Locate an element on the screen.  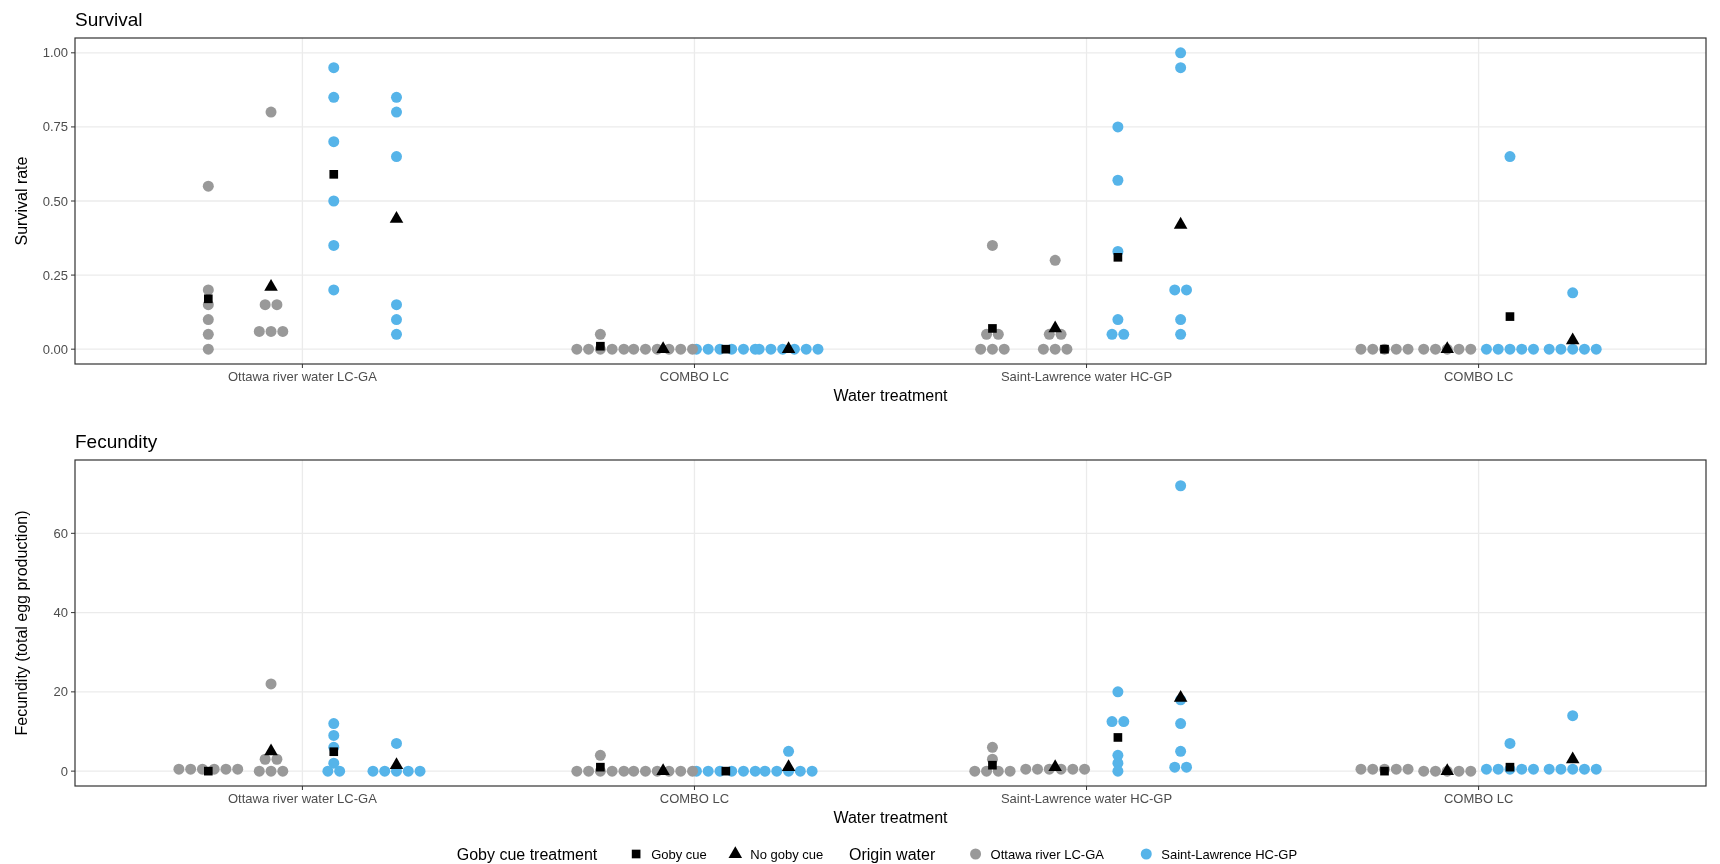
y-tick-label: 0.75 is located at coordinates (55, 127).